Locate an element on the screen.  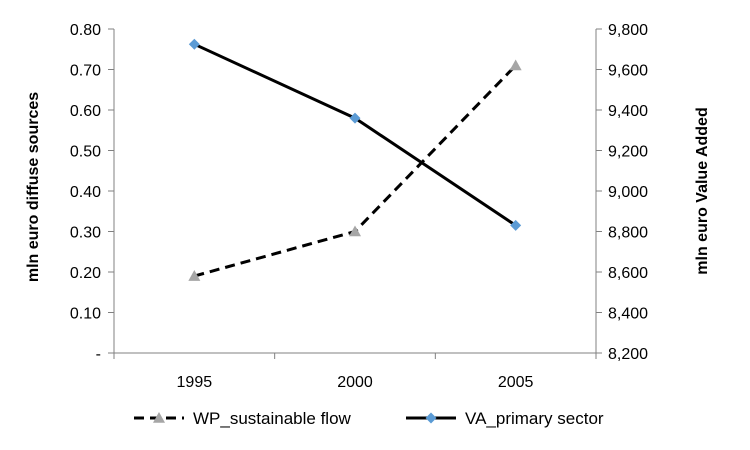
right-axis-tick-label: 9,600 is located at coordinates (628, 71).